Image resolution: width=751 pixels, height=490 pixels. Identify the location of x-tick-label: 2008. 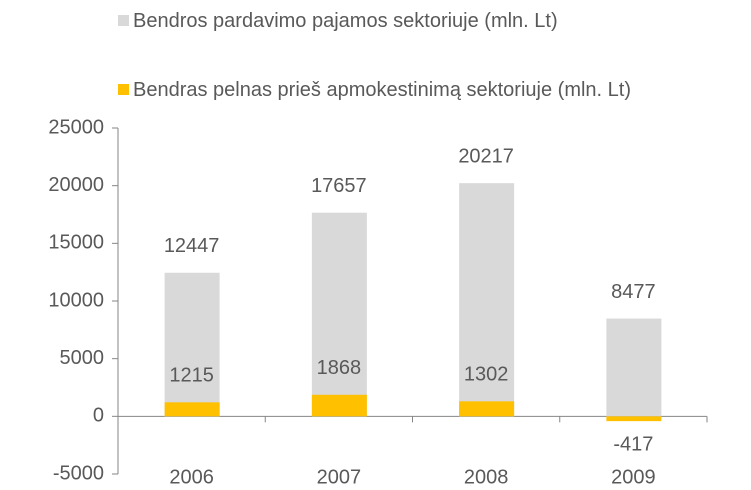
(486, 477).